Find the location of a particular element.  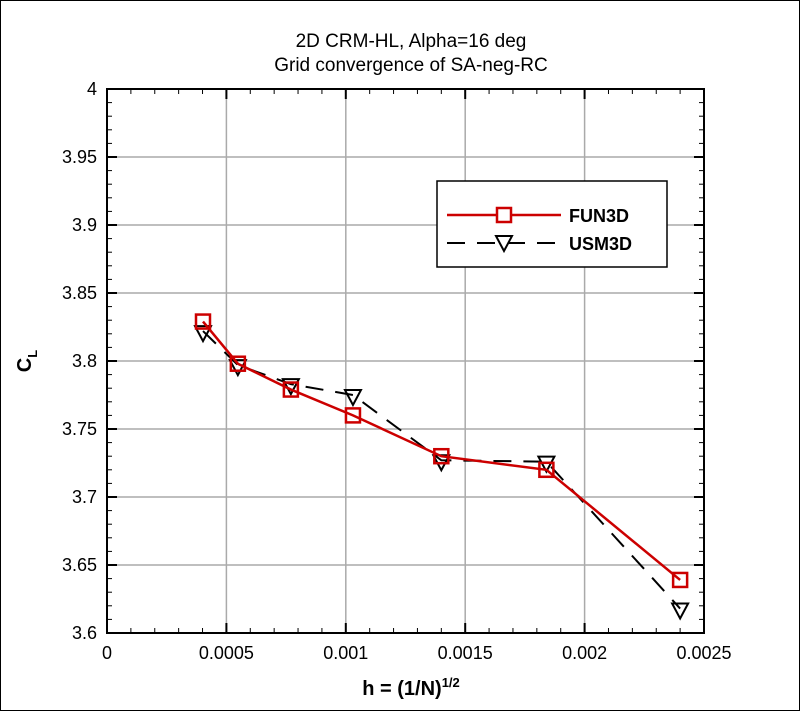

x-tick-label: 0.0015 is located at coordinates (465, 653).